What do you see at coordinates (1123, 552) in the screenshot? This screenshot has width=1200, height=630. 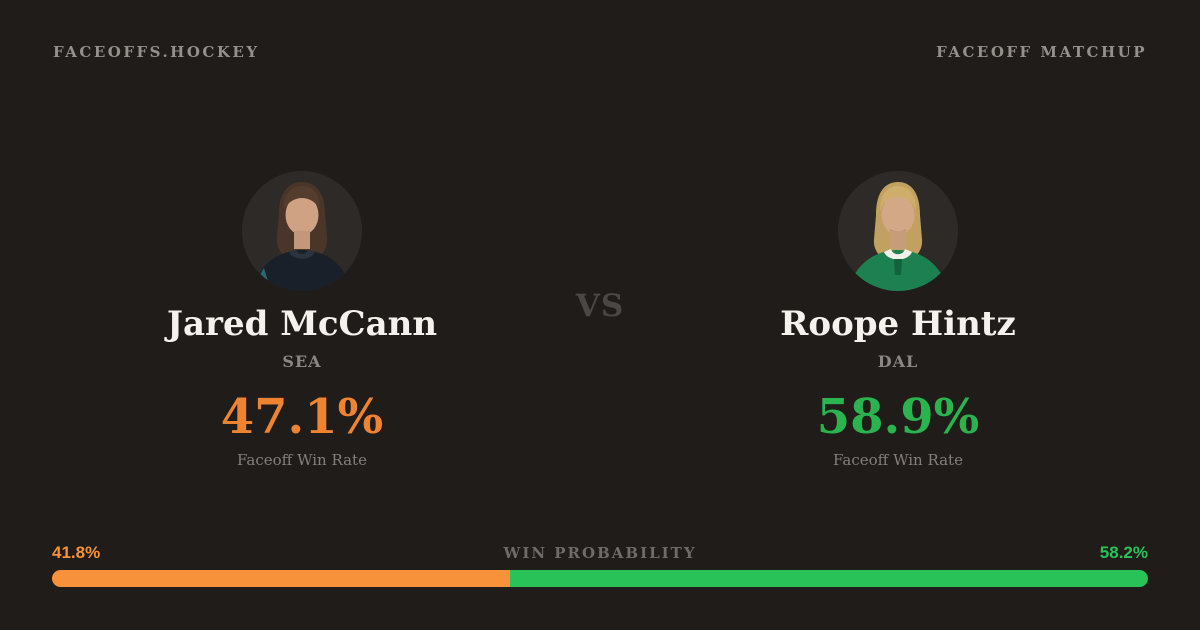 I see `win-probability-right-value: 58.2%` at bounding box center [1123, 552].